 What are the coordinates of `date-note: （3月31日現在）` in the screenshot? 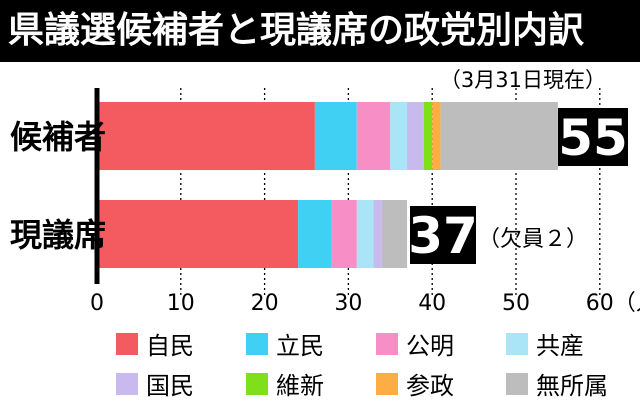 It's located at (522, 80).